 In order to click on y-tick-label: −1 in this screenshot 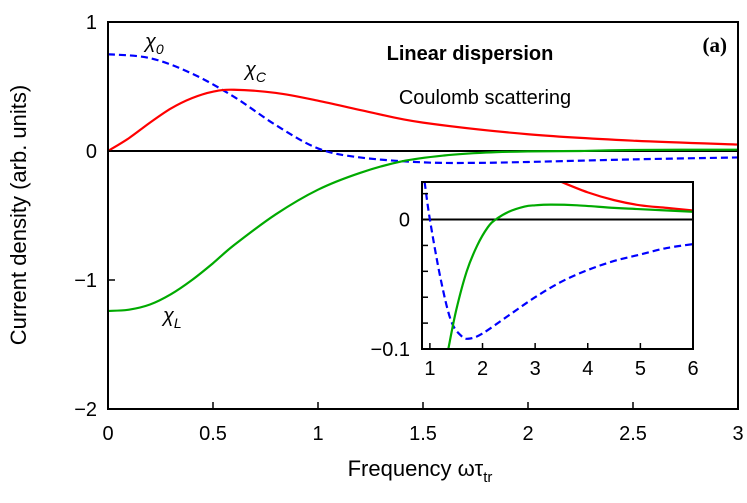, I will do `click(85, 281)`.